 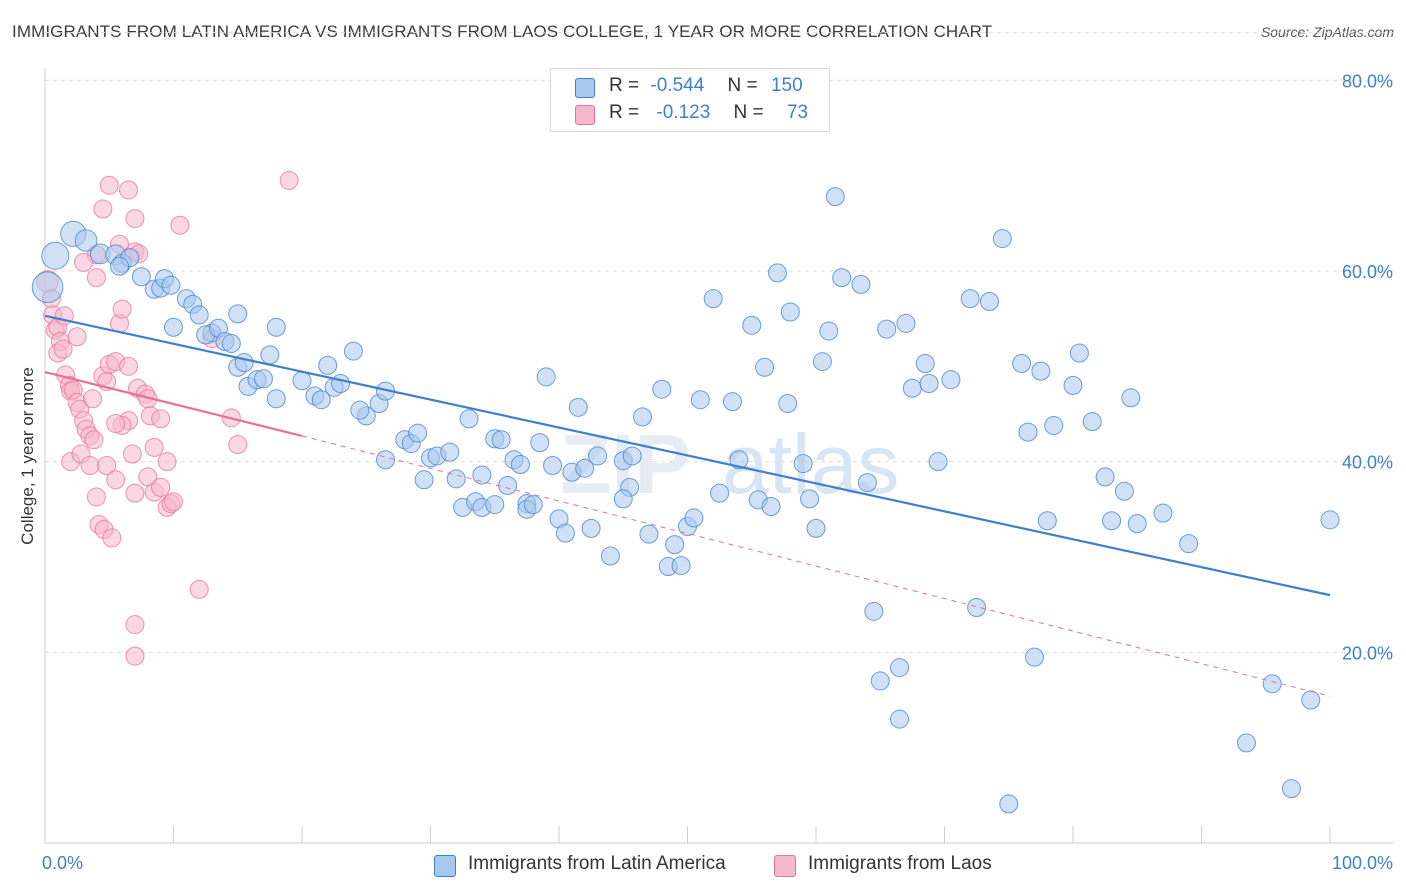 I want to click on series-swatch-blue, so click(x=445, y=866).